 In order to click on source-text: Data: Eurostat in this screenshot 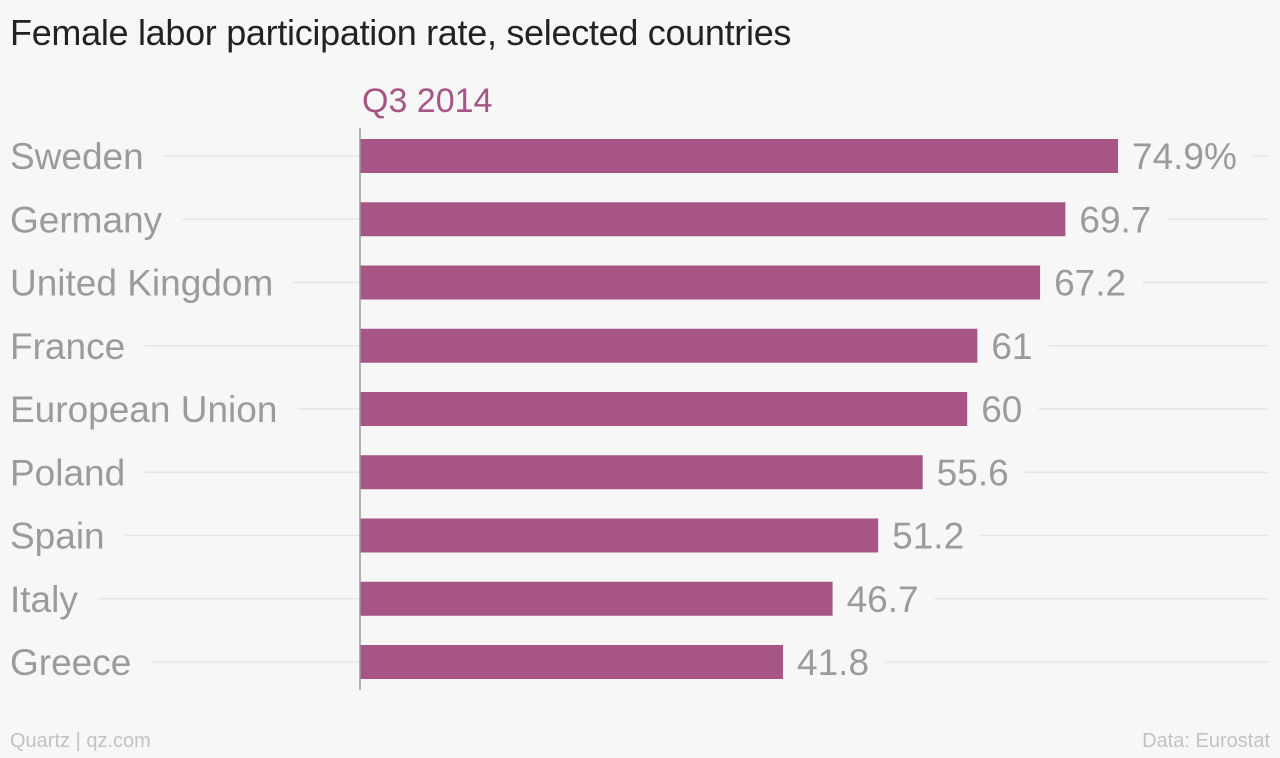, I will do `click(1206, 741)`.